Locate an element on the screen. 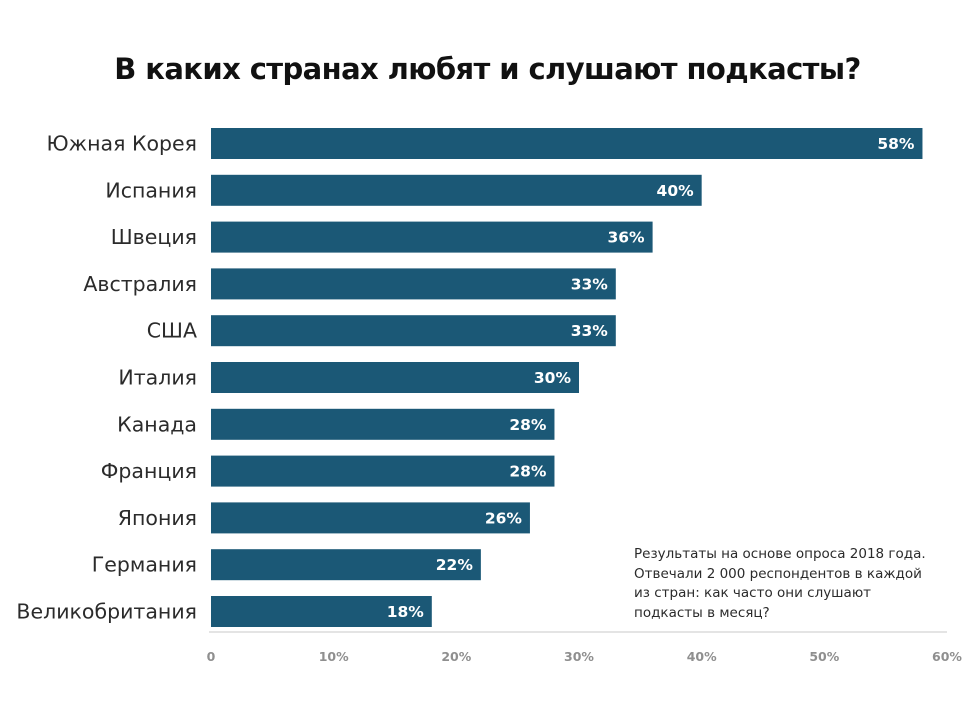 The width and height of the screenshot is (975, 720). note-line: Результаты на основе опроса 2018 года. is located at coordinates (780, 554).